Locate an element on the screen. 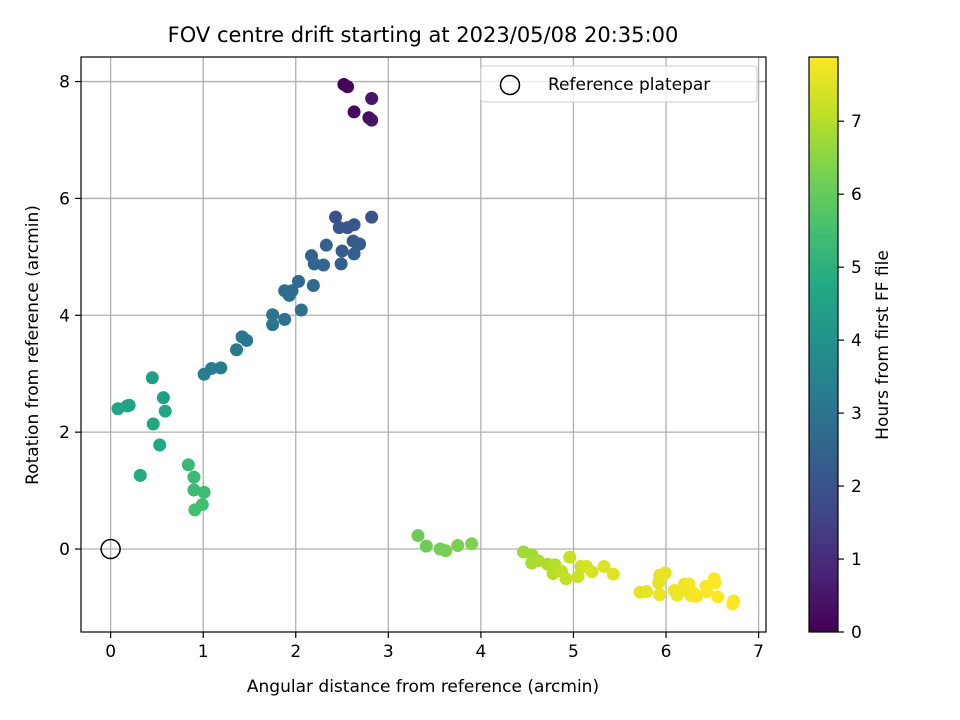  colorbar: 0 1 2 3 4 5 6 7 Hours from first FF file is located at coordinates (850, 349).